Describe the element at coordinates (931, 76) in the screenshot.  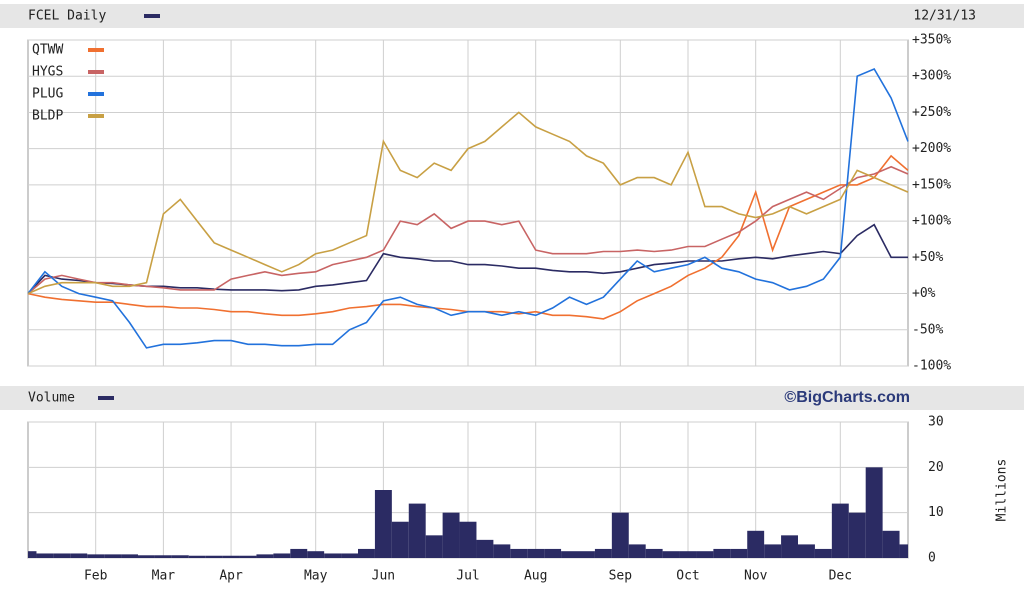
I see `y-tick-label: +300%` at that location.